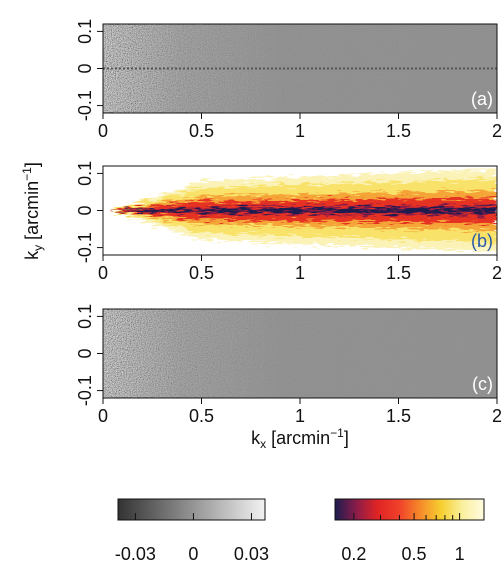 The width and height of the screenshot is (504, 572). I want to click on panel-label: (b), so click(482, 241).